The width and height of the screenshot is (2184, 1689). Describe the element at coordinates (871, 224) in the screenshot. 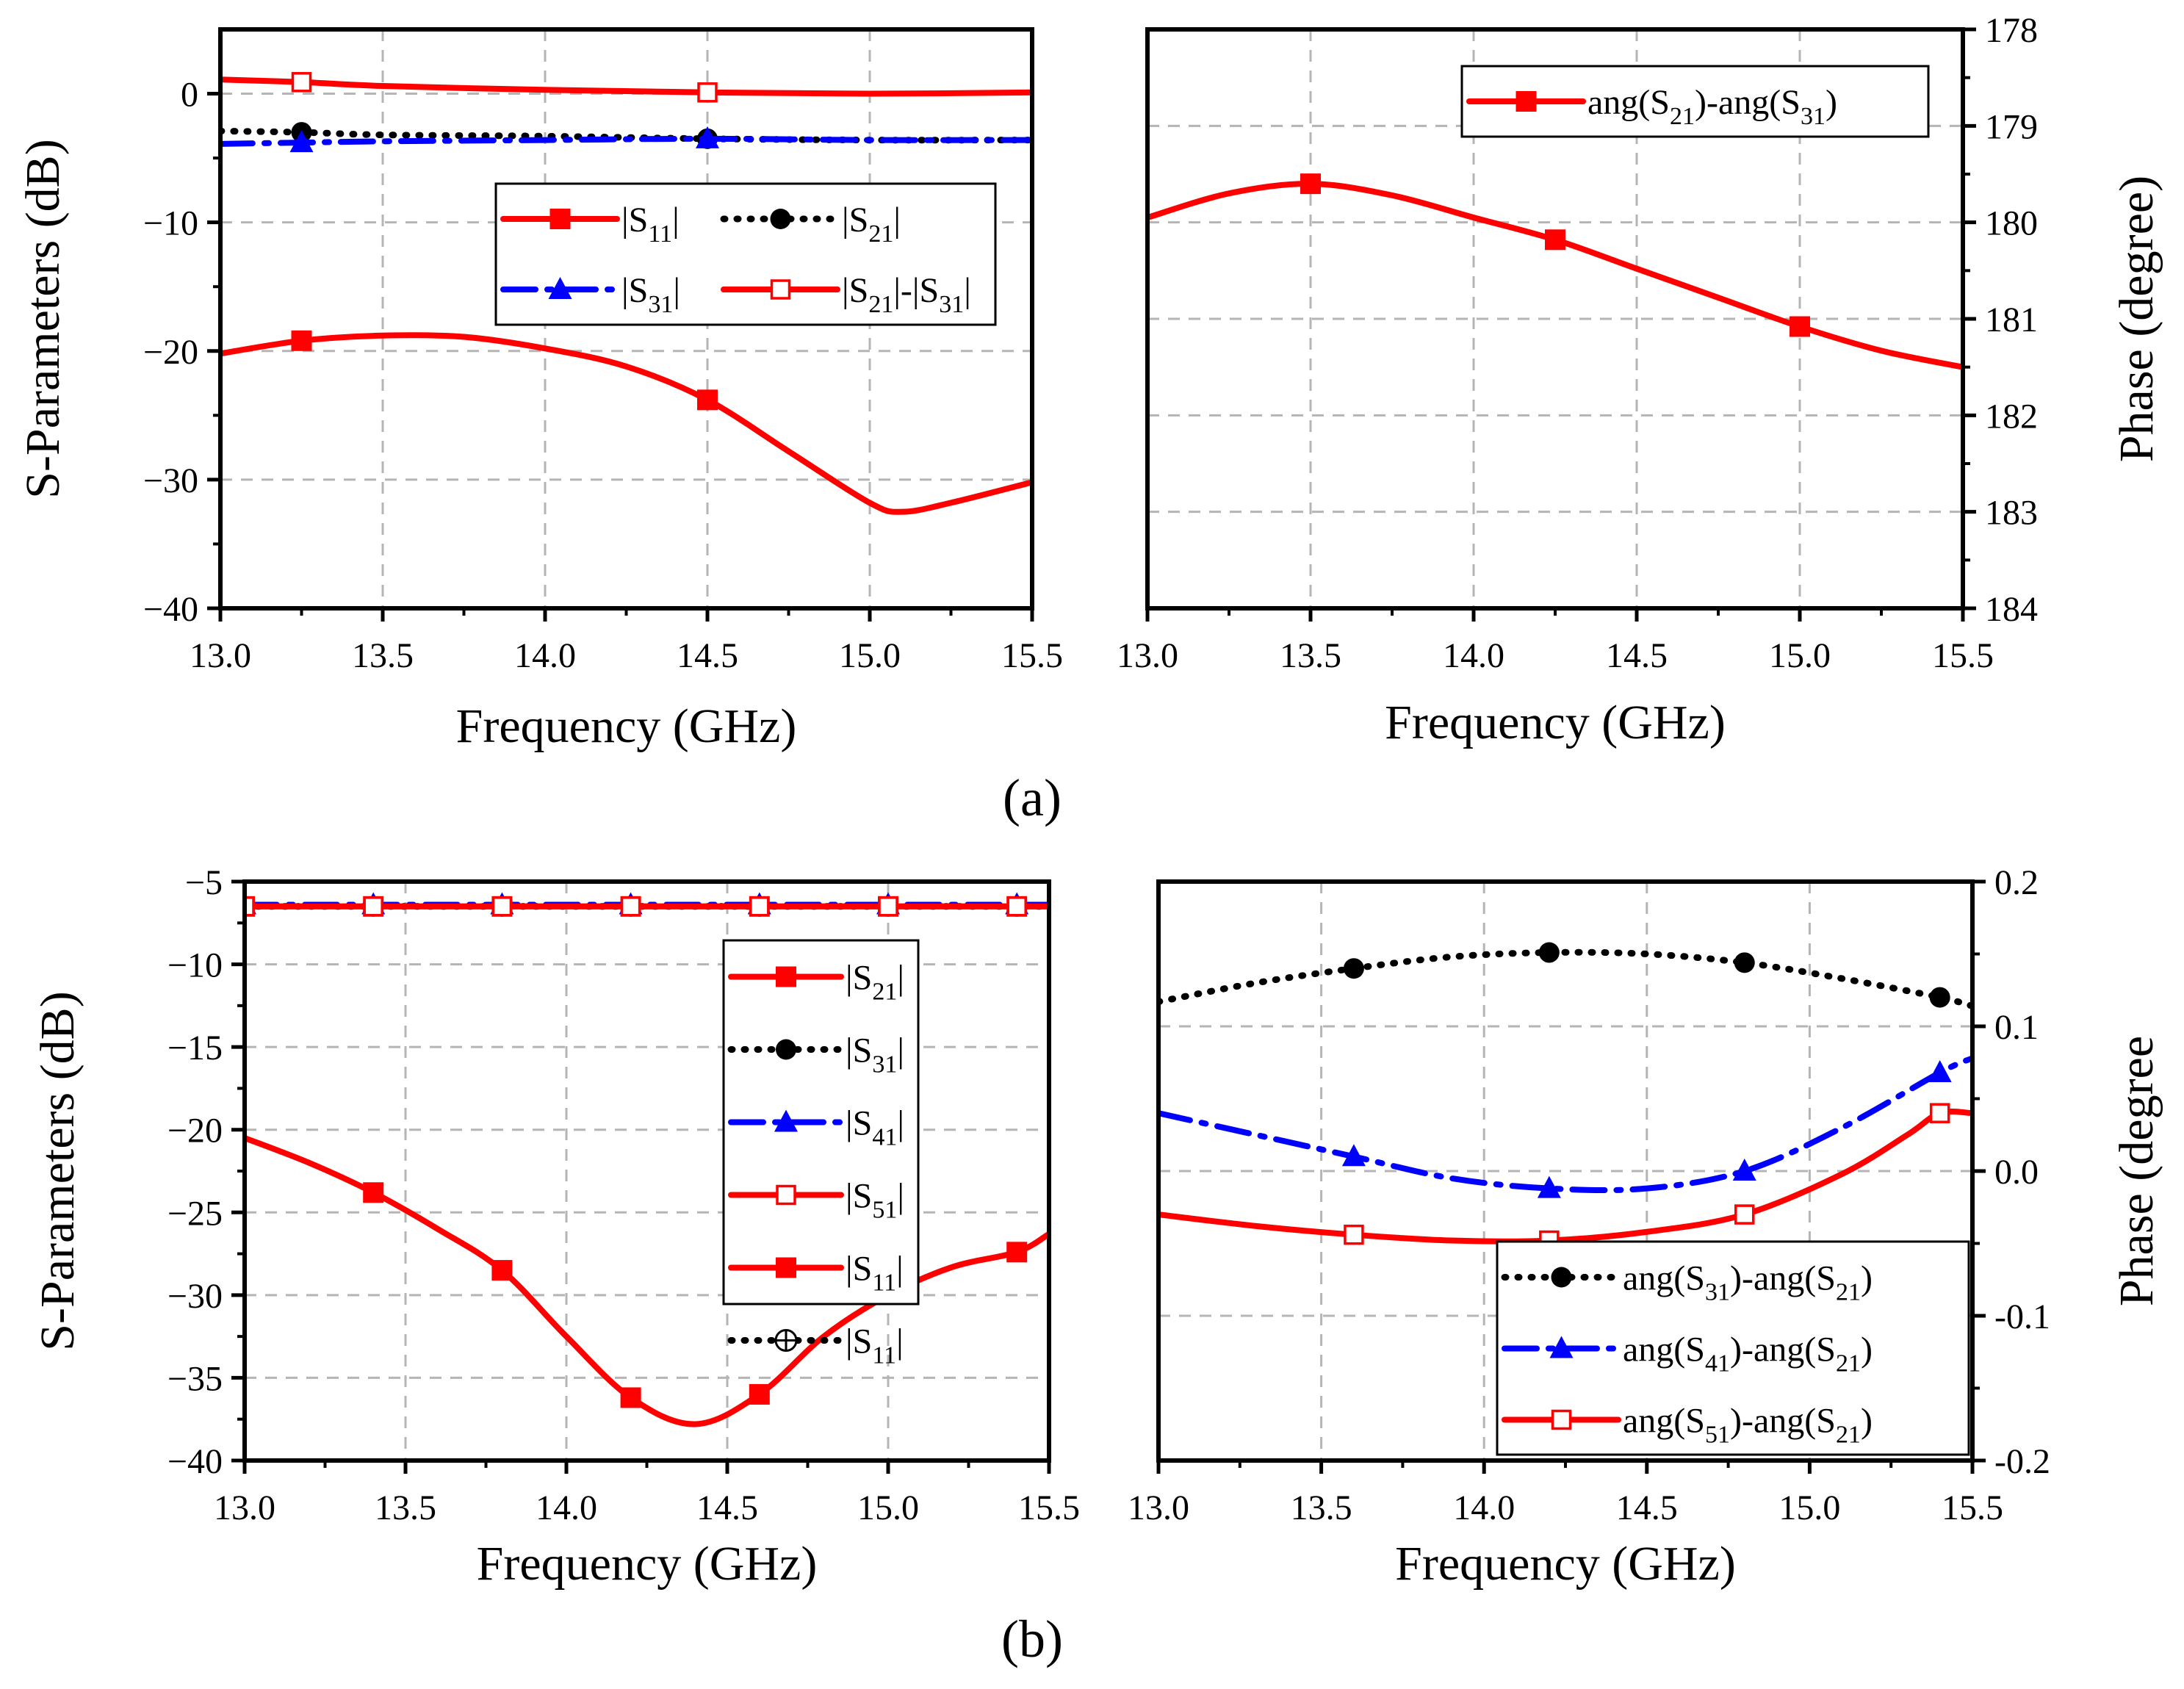

I see `legend-label: |S21|` at that location.